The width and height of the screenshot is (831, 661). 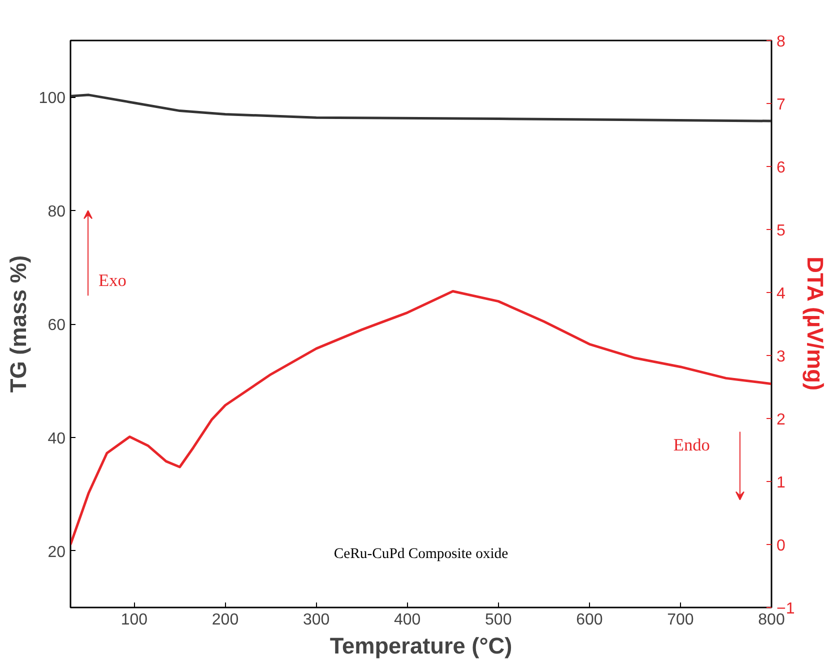 I want to click on y2-tick-label: 3, so click(x=781, y=357).